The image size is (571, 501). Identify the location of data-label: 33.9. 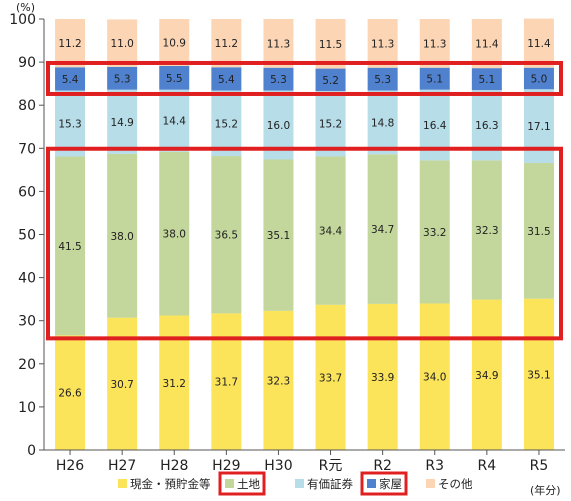
(382, 378).